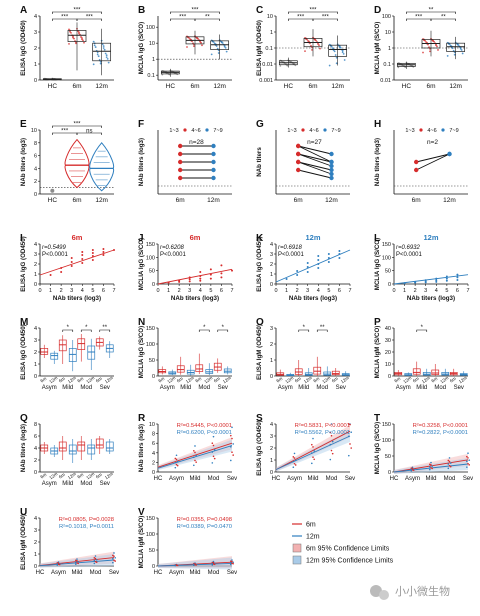 The height and width of the screenshot is (616, 480). What do you see at coordinates (101, 200) in the screenshot?
I see `x-tick-label: 12m` at bounding box center [101, 200].